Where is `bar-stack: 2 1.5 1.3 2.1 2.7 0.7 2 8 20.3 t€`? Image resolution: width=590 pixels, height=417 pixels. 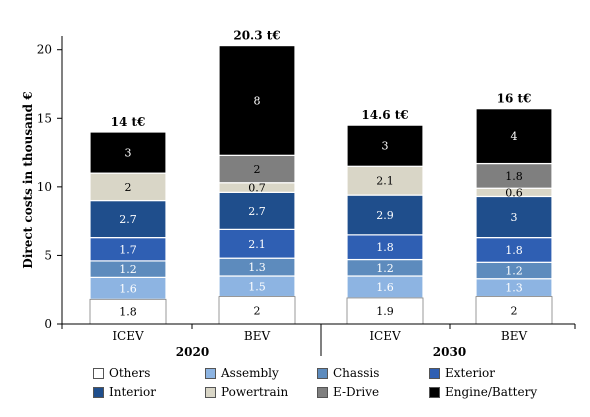 bar-stack: 2 1.5 1.3 2.1 2.7 0.7 2 8 20.3 t€ is located at coordinates (257, 177).